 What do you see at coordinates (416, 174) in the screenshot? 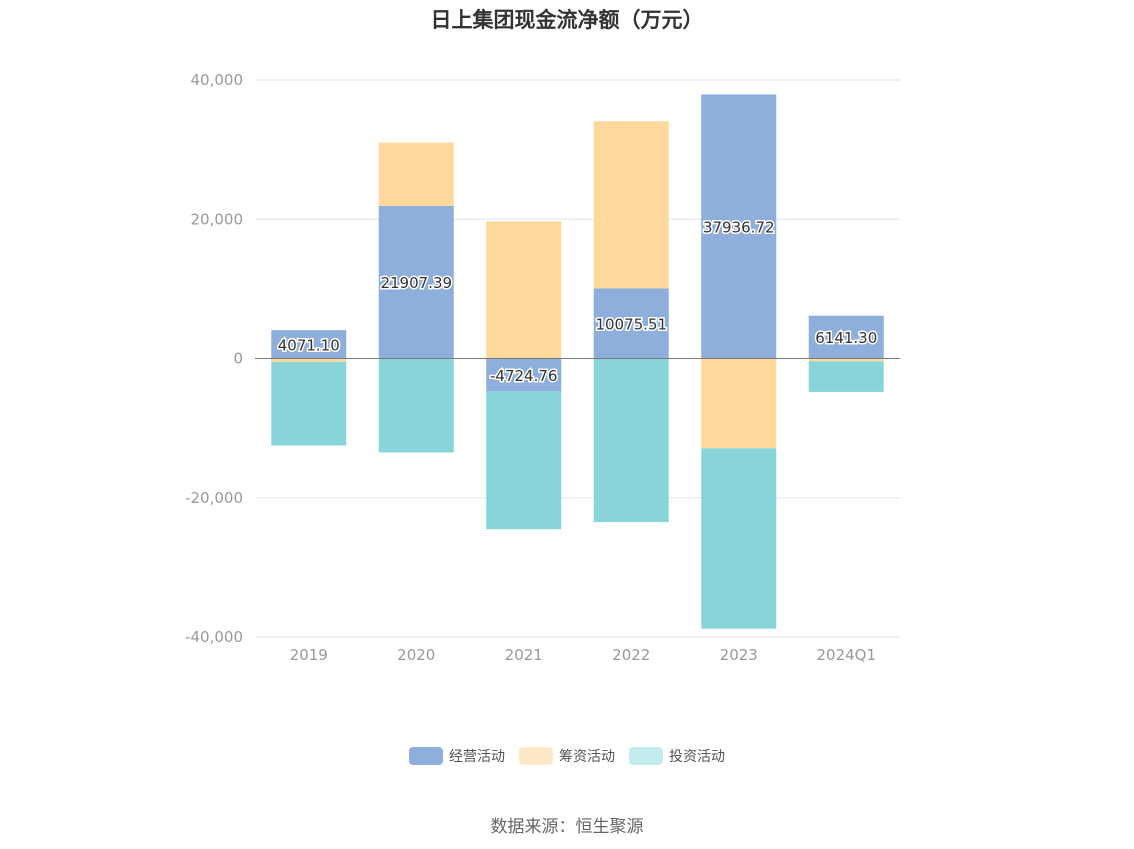
I see `bar-financing-2020` at bounding box center [416, 174].